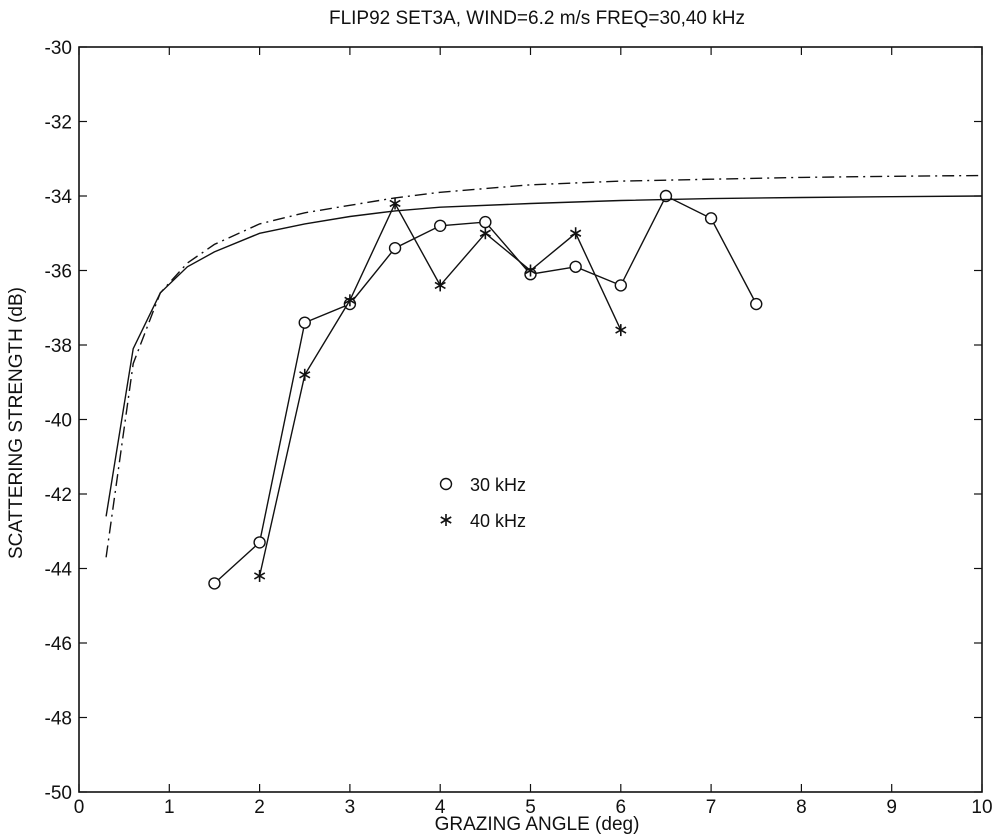 The image size is (1002, 836). What do you see at coordinates (58, 346) in the screenshot?
I see `y-tick-label: -38` at bounding box center [58, 346].